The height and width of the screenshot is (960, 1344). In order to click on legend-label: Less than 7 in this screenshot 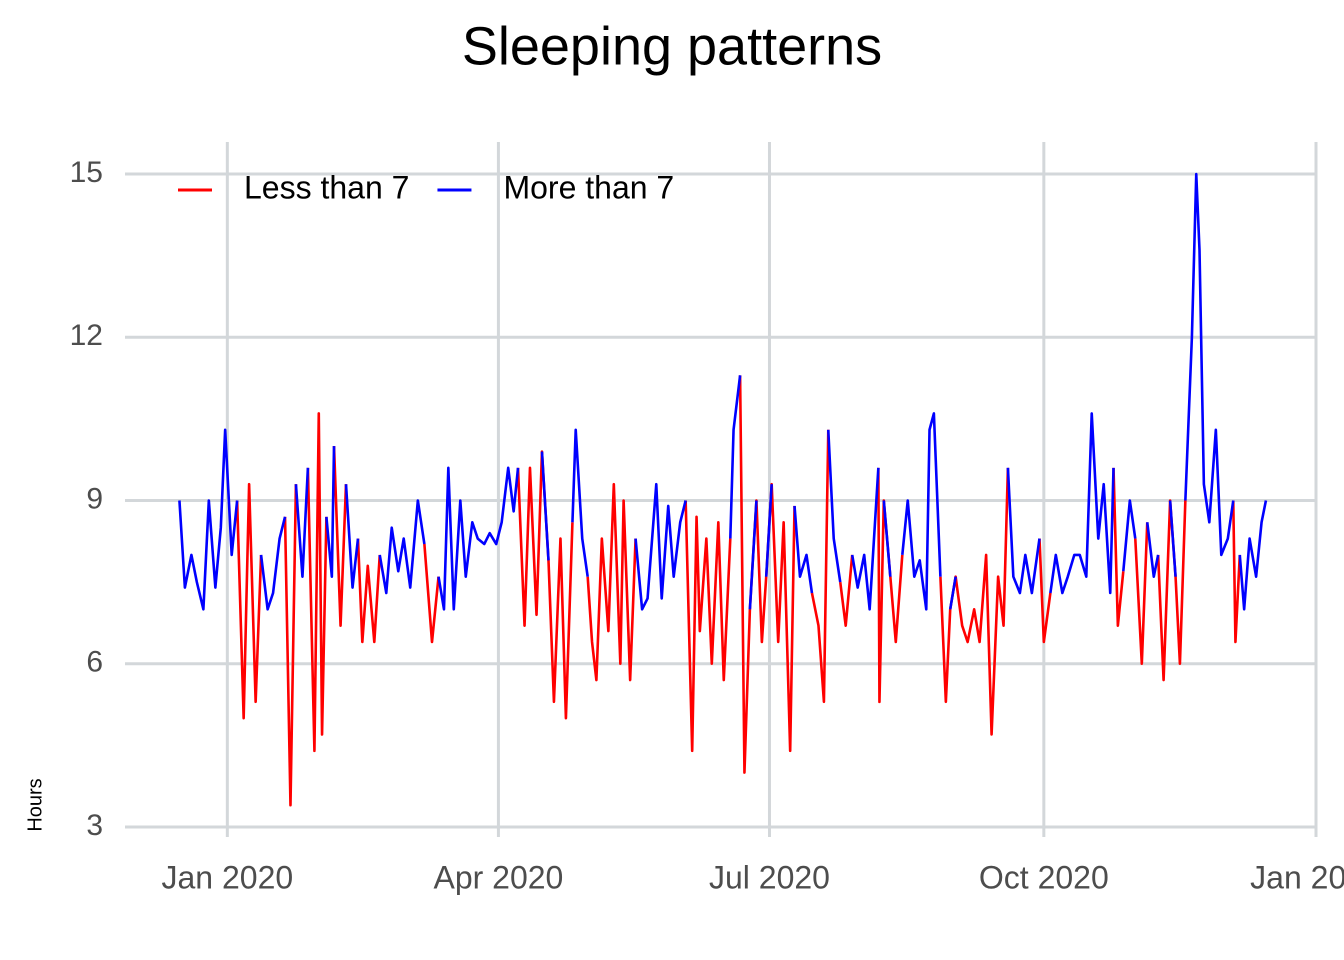, I will do `click(326, 187)`.